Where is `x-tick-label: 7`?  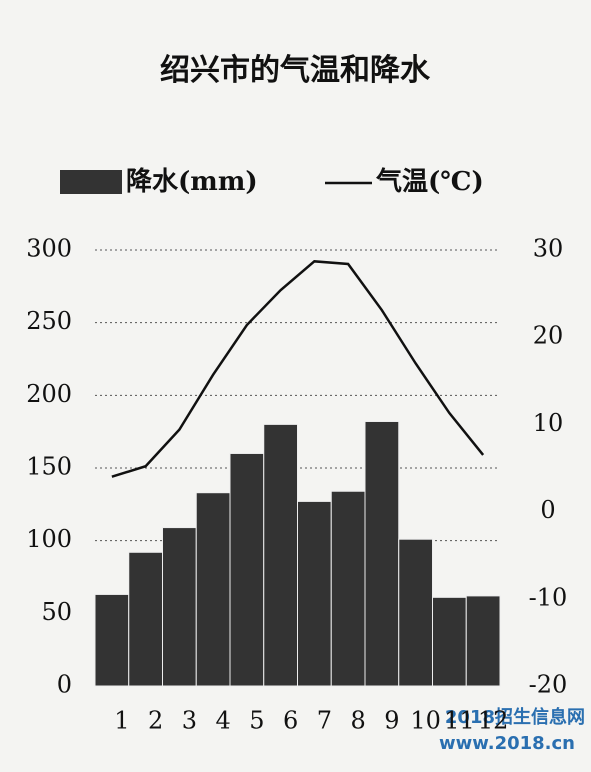 x-tick-label: 7 is located at coordinates (324, 721).